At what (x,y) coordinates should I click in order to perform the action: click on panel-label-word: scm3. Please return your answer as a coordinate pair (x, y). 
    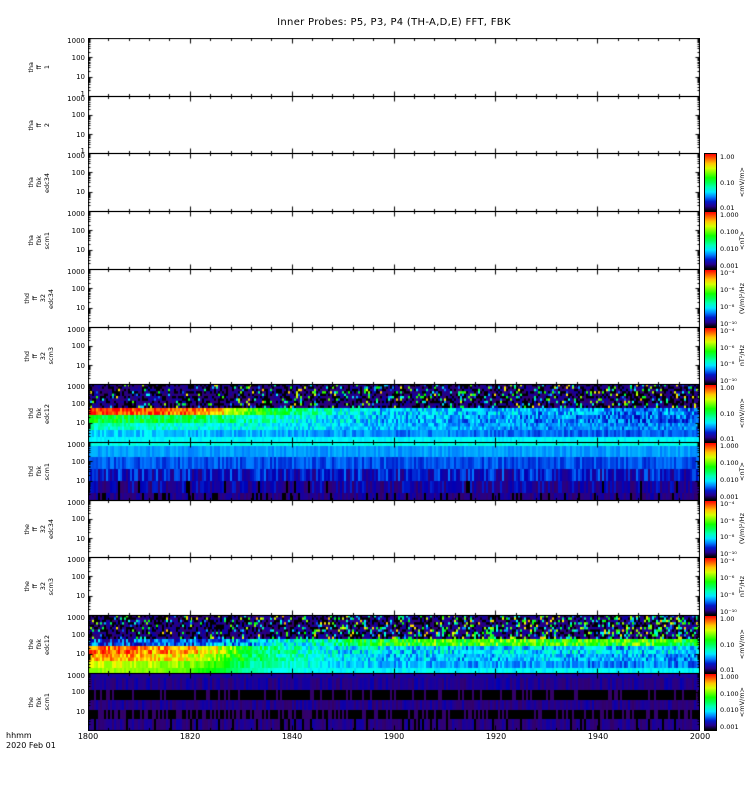
    Looking at the image, I should click on (50, 356).